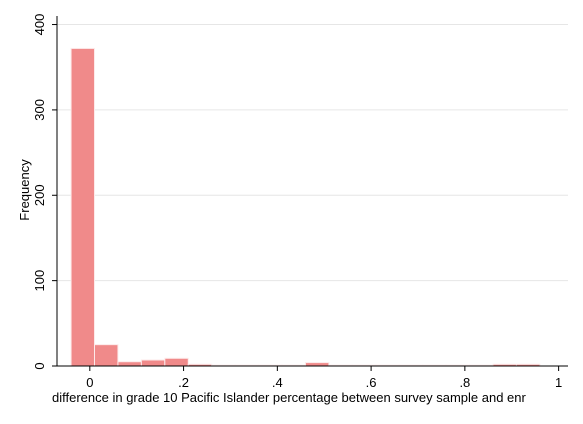 This screenshot has width=583, height=424. I want to click on y-tick-label-0: 0, so click(39, 365).